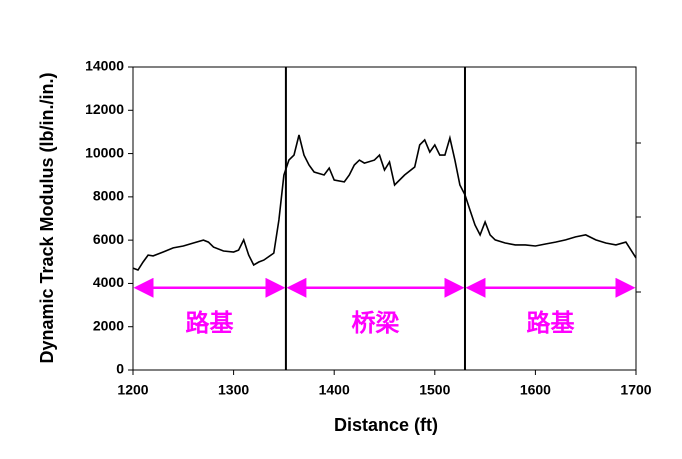 The height and width of the screenshot is (459, 682). Describe the element at coordinates (108, 282) in the screenshot. I see `y-tick-label: 4000` at that location.